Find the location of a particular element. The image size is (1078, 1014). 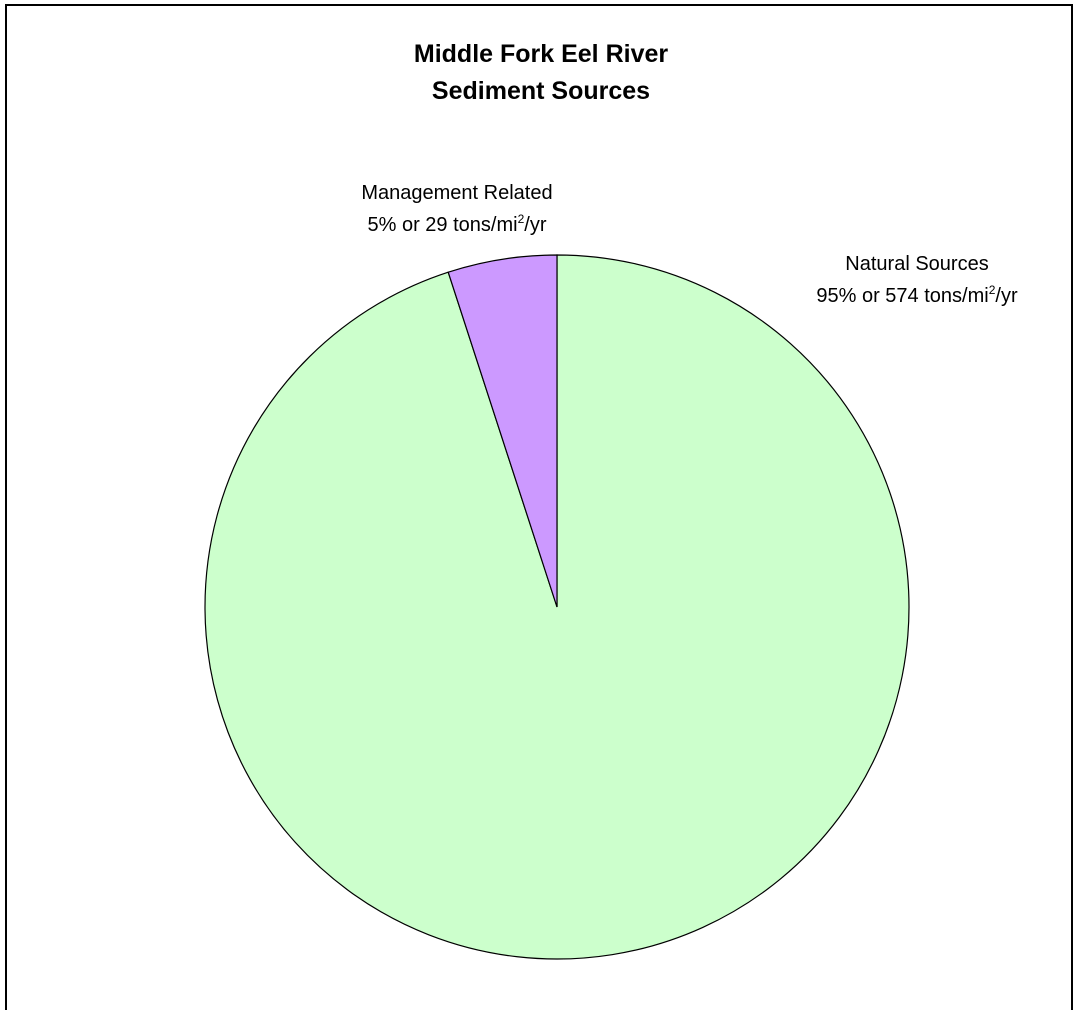

slice-label-management-value: 5% or 29 tons/mi2/yr is located at coordinates (457, 224).